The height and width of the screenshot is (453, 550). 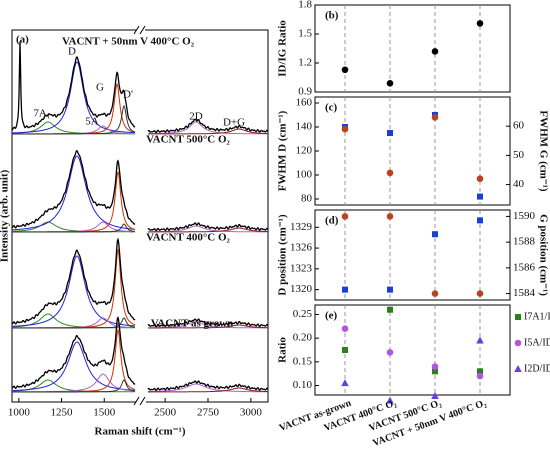 What do you see at coordinates (304, 127) in the screenshot?
I see `y-tick-label: 140` at bounding box center [304, 127].